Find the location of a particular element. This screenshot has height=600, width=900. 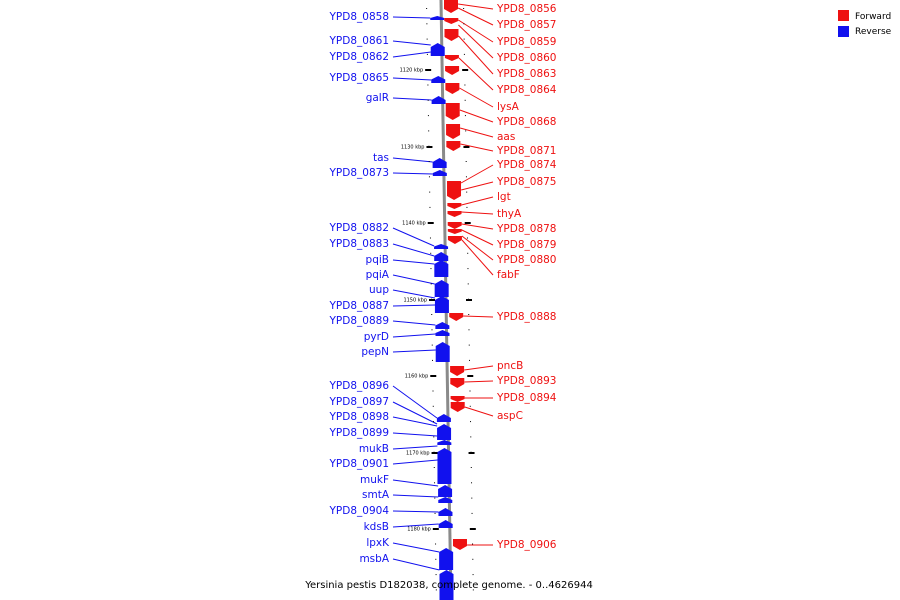

gene-label-forward: YPD8_0857 is located at coordinates (526, 25).